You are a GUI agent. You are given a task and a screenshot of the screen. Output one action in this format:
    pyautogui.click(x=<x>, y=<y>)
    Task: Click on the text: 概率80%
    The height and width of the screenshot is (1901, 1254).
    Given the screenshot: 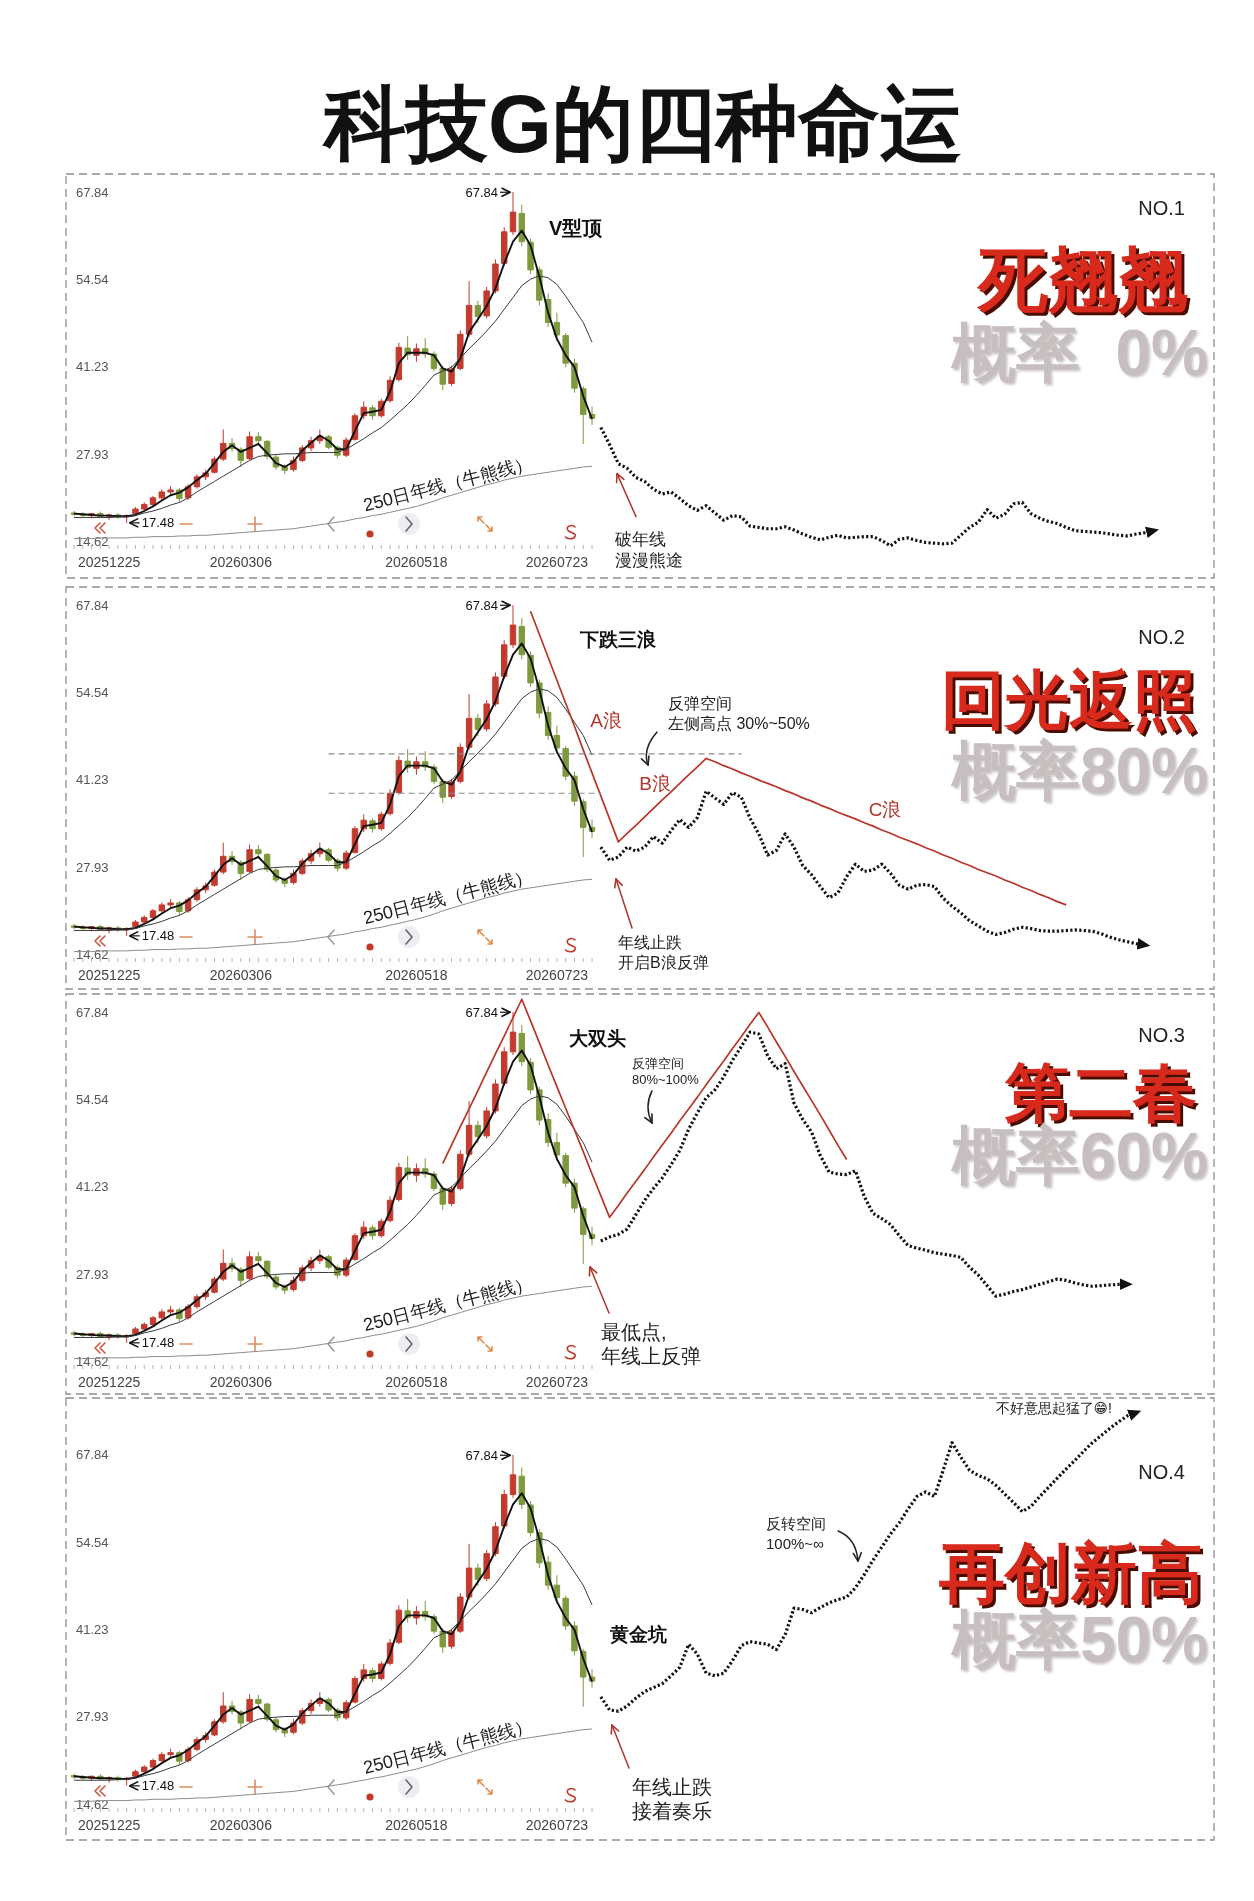 What is the action you would take?
    pyautogui.click(x=1078, y=770)
    